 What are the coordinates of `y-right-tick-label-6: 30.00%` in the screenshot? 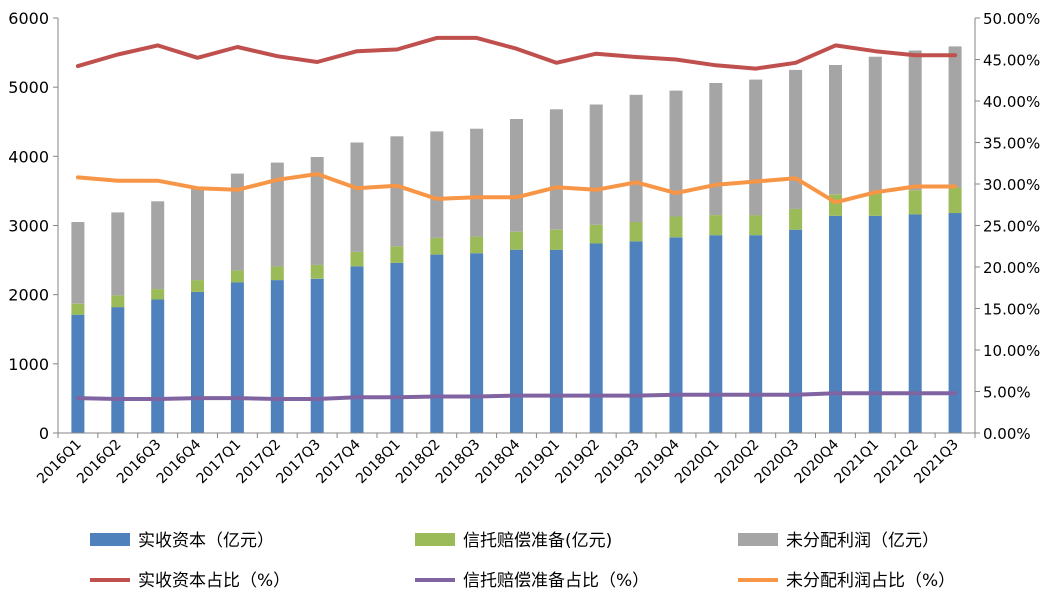 It's located at (1011, 185).